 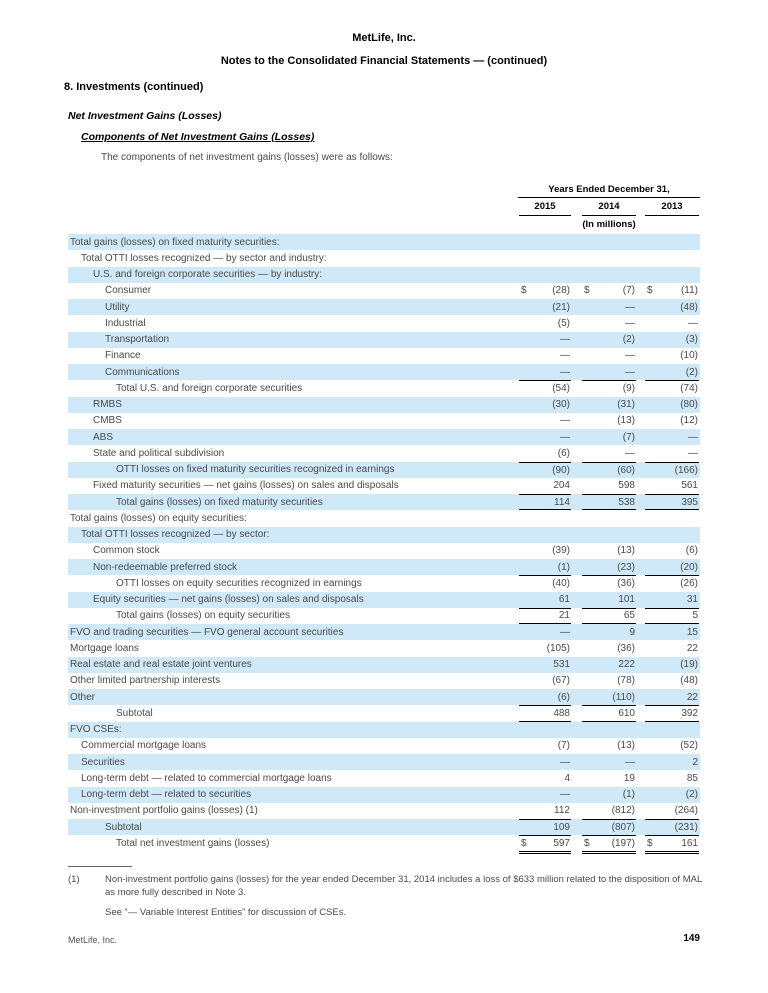 I want to click on value-cell: 101, so click(x=609, y=600).